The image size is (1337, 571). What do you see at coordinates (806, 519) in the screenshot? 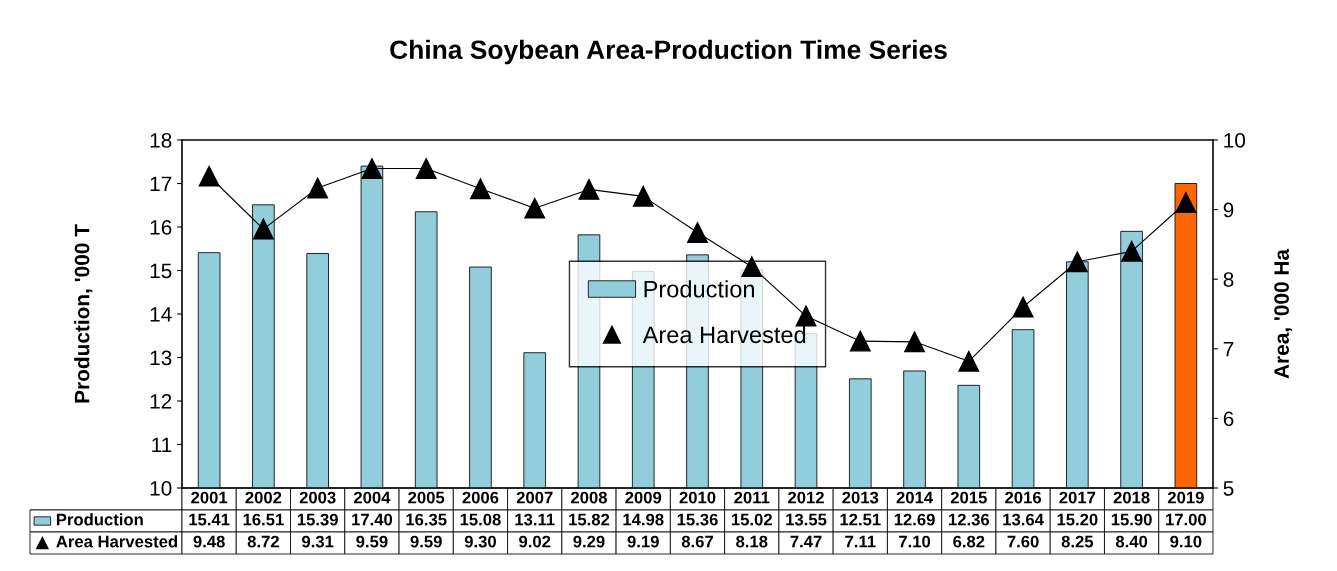
I see `data-label: 13.55` at bounding box center [806, 519].